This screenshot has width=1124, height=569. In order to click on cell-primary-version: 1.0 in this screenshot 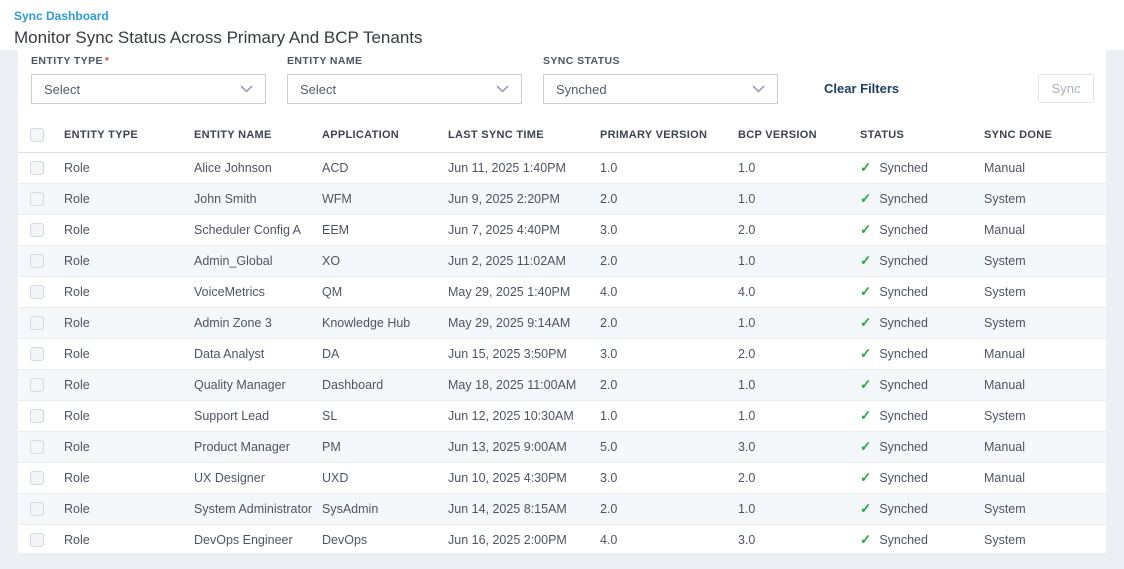, I will do `click(609, 415)`.